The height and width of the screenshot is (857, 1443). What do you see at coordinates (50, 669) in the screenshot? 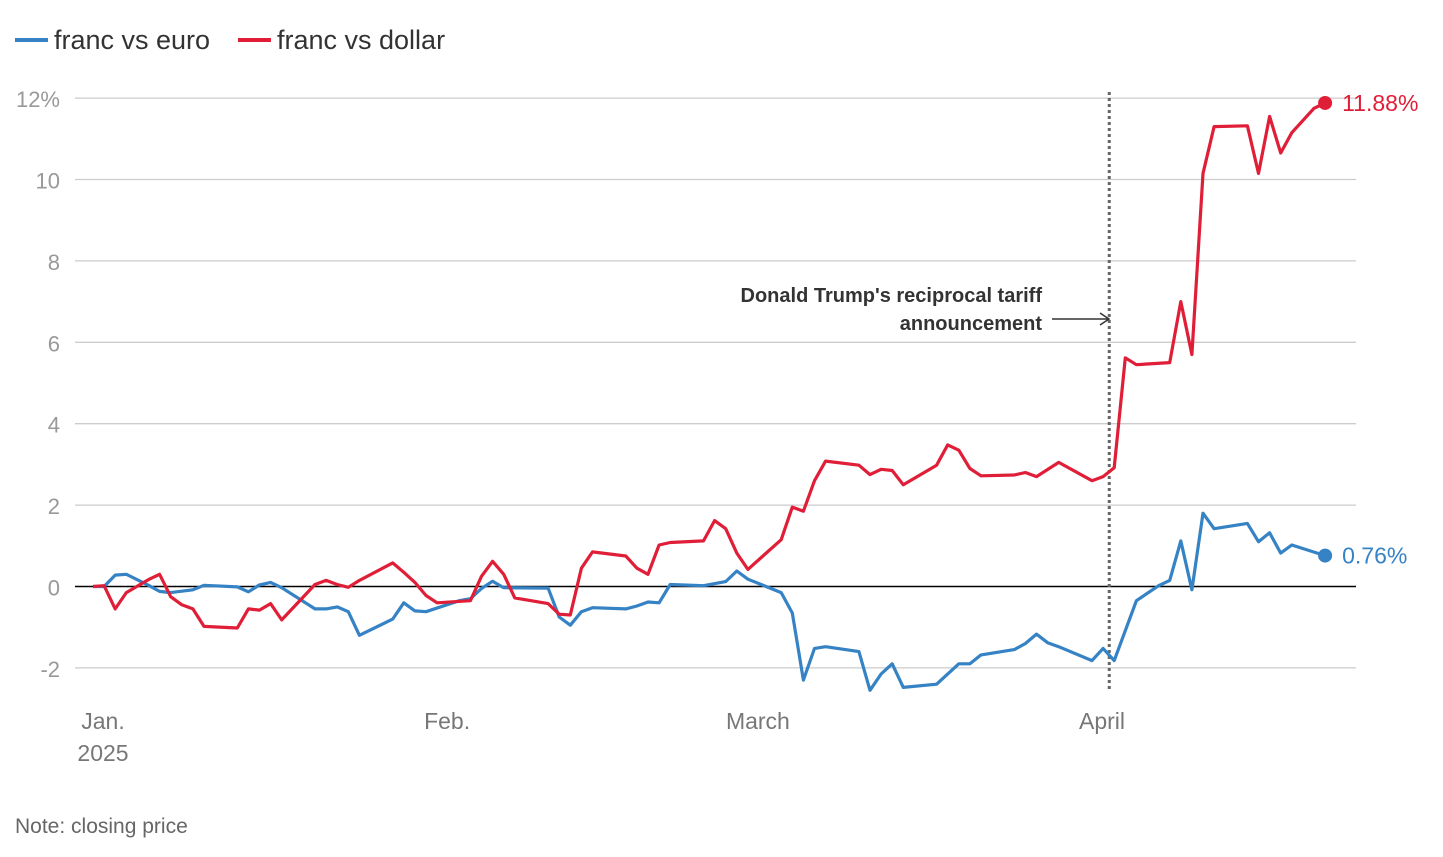
I see `y-tick-label: -2` at bounding box center [50, 669].